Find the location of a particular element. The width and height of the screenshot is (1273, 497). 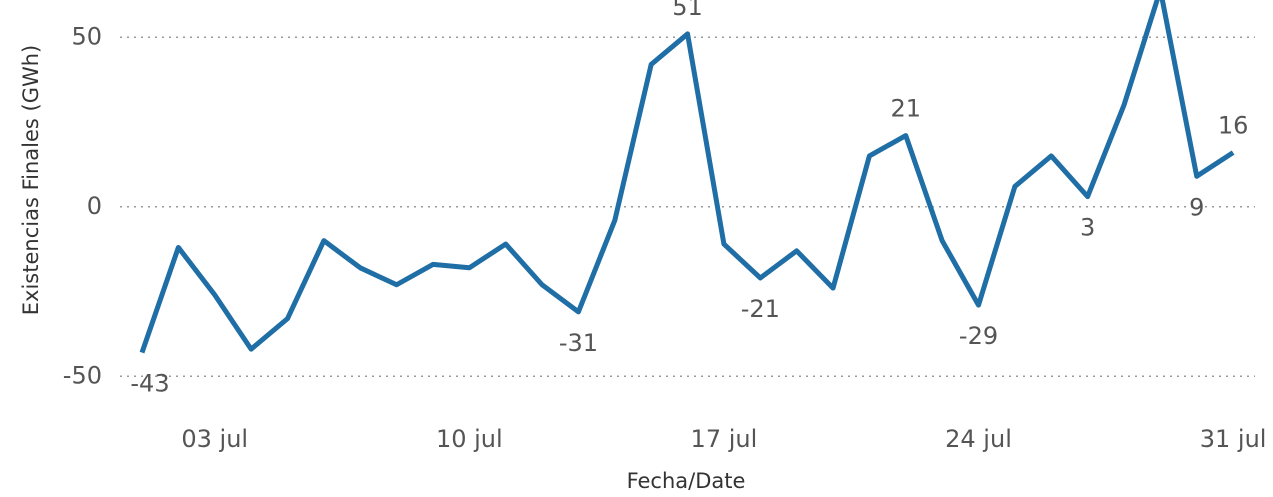

x-tick-label: 03 jul is located at coordinates (214, 439).